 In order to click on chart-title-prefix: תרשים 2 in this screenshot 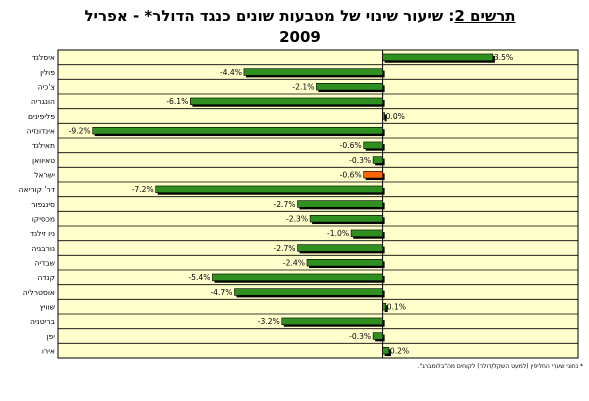, I will do `click(485, 16)`.